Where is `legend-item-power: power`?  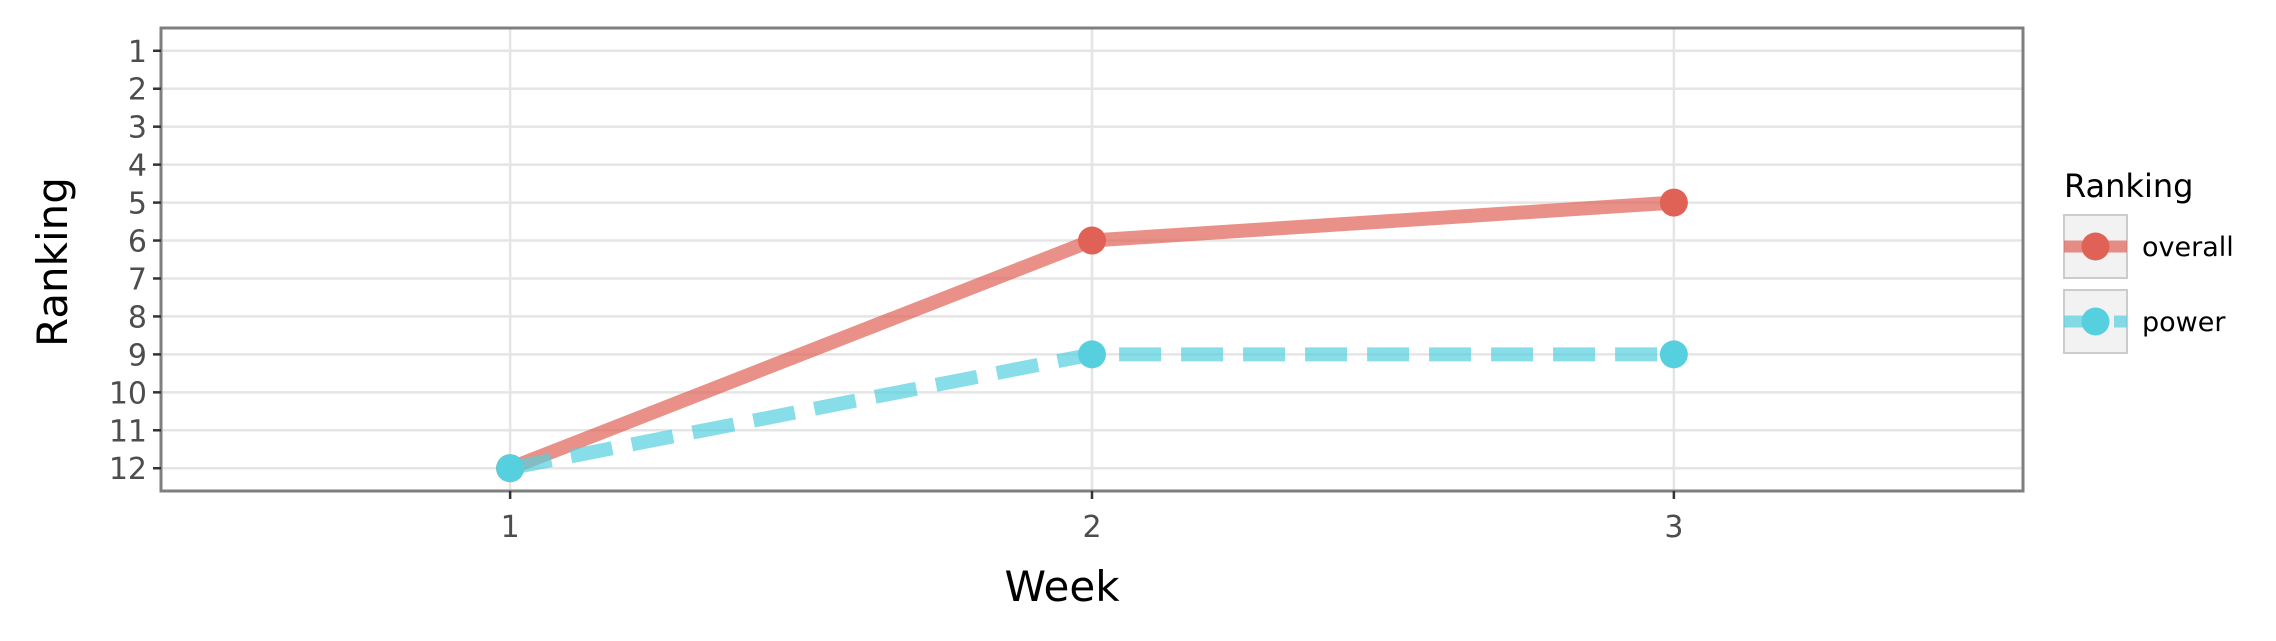 legend-item-power: power is located at coordinates (2144, 321).